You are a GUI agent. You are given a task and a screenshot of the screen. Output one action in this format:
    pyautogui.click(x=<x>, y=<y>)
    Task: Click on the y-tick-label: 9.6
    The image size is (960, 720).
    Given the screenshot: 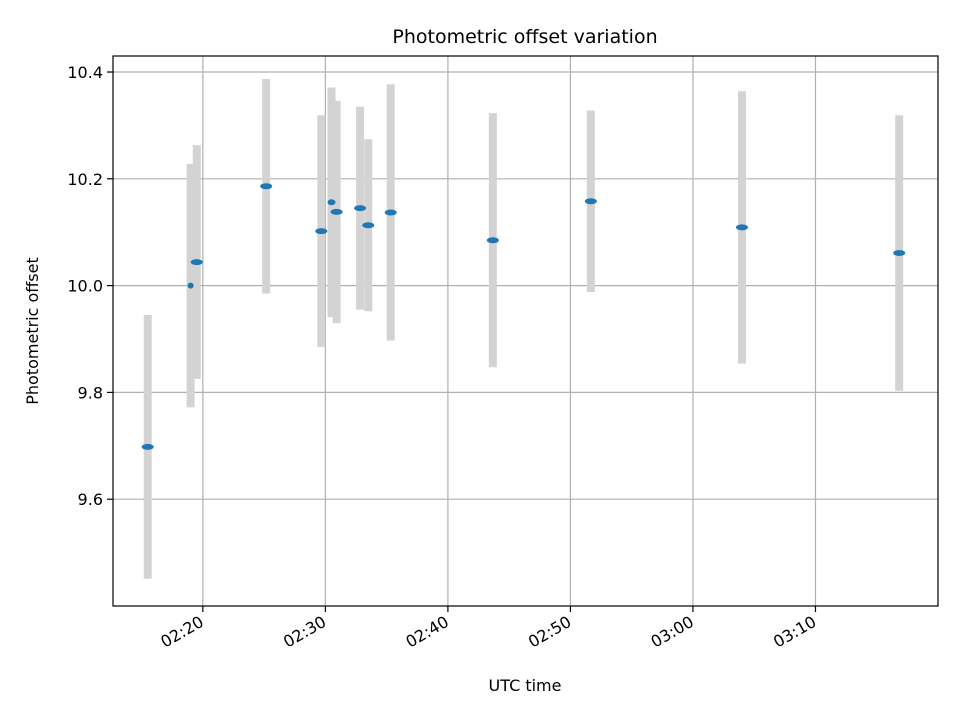 What is the action you would take?
    pyautogui.click(x=90, y=499)
    